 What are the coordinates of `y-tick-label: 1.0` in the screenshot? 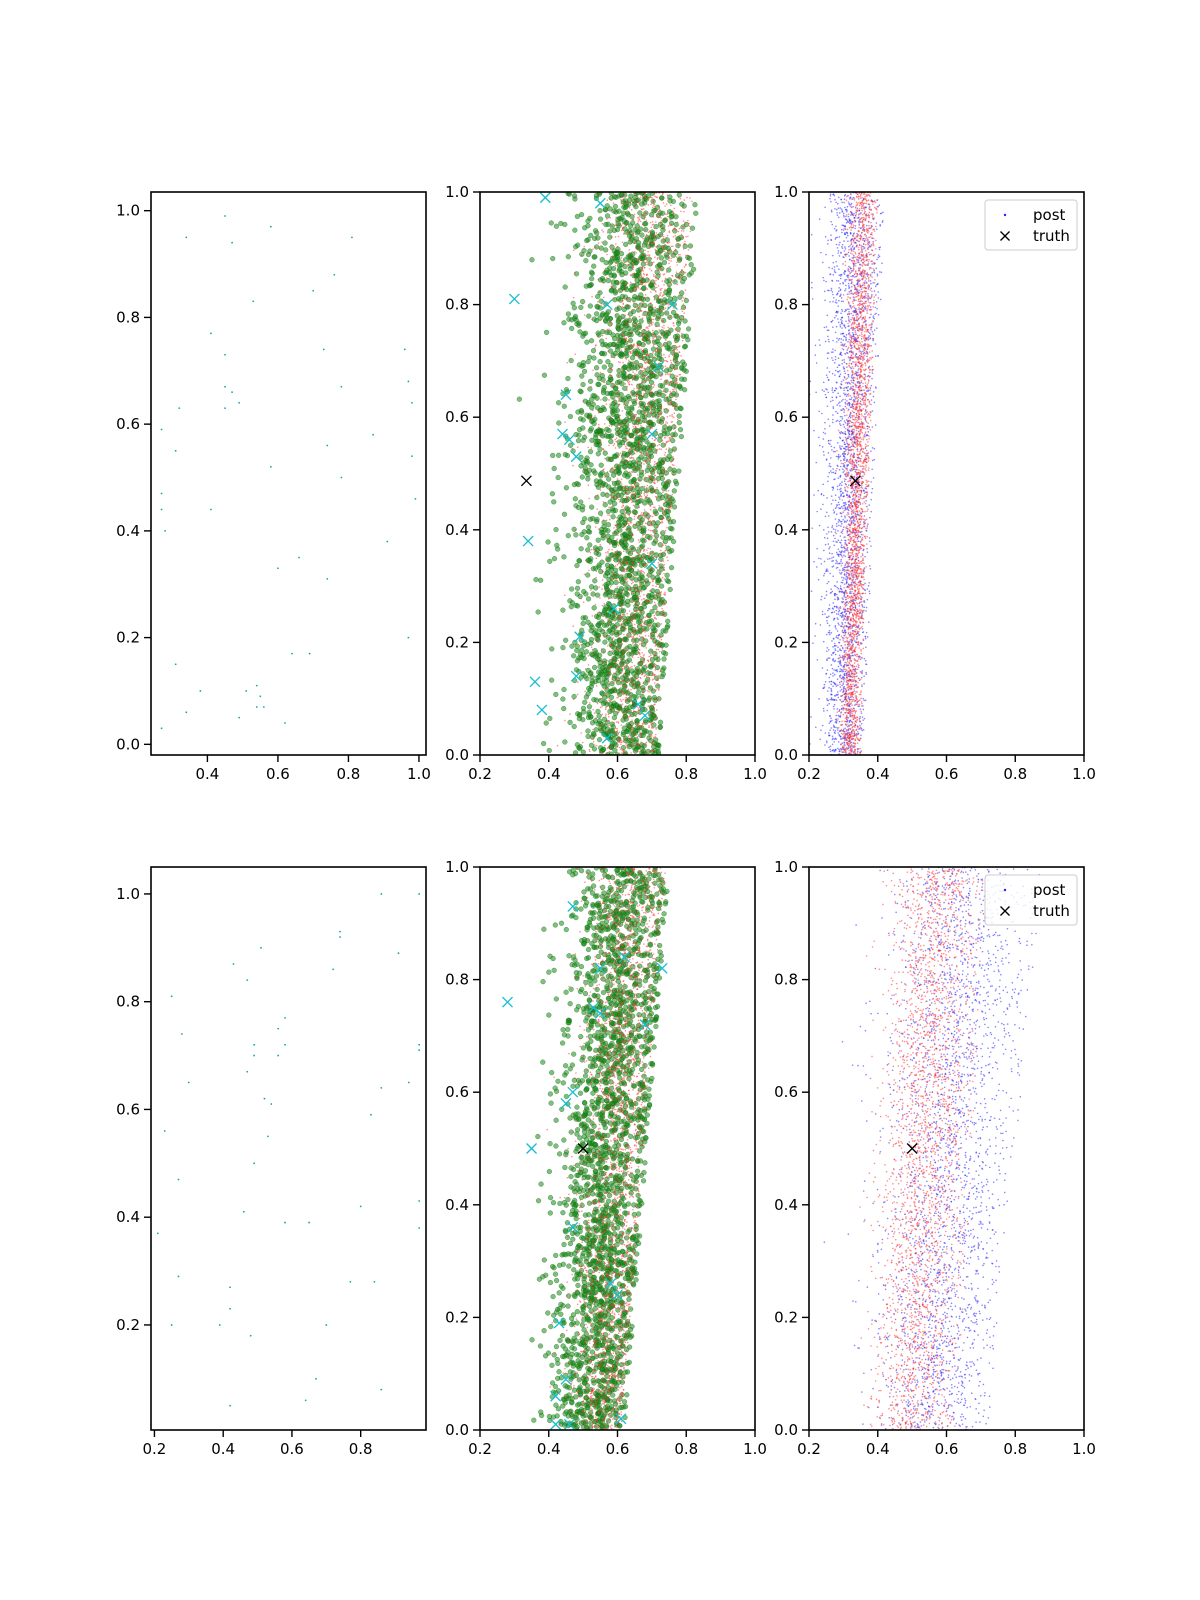 It's located at (457, 192).